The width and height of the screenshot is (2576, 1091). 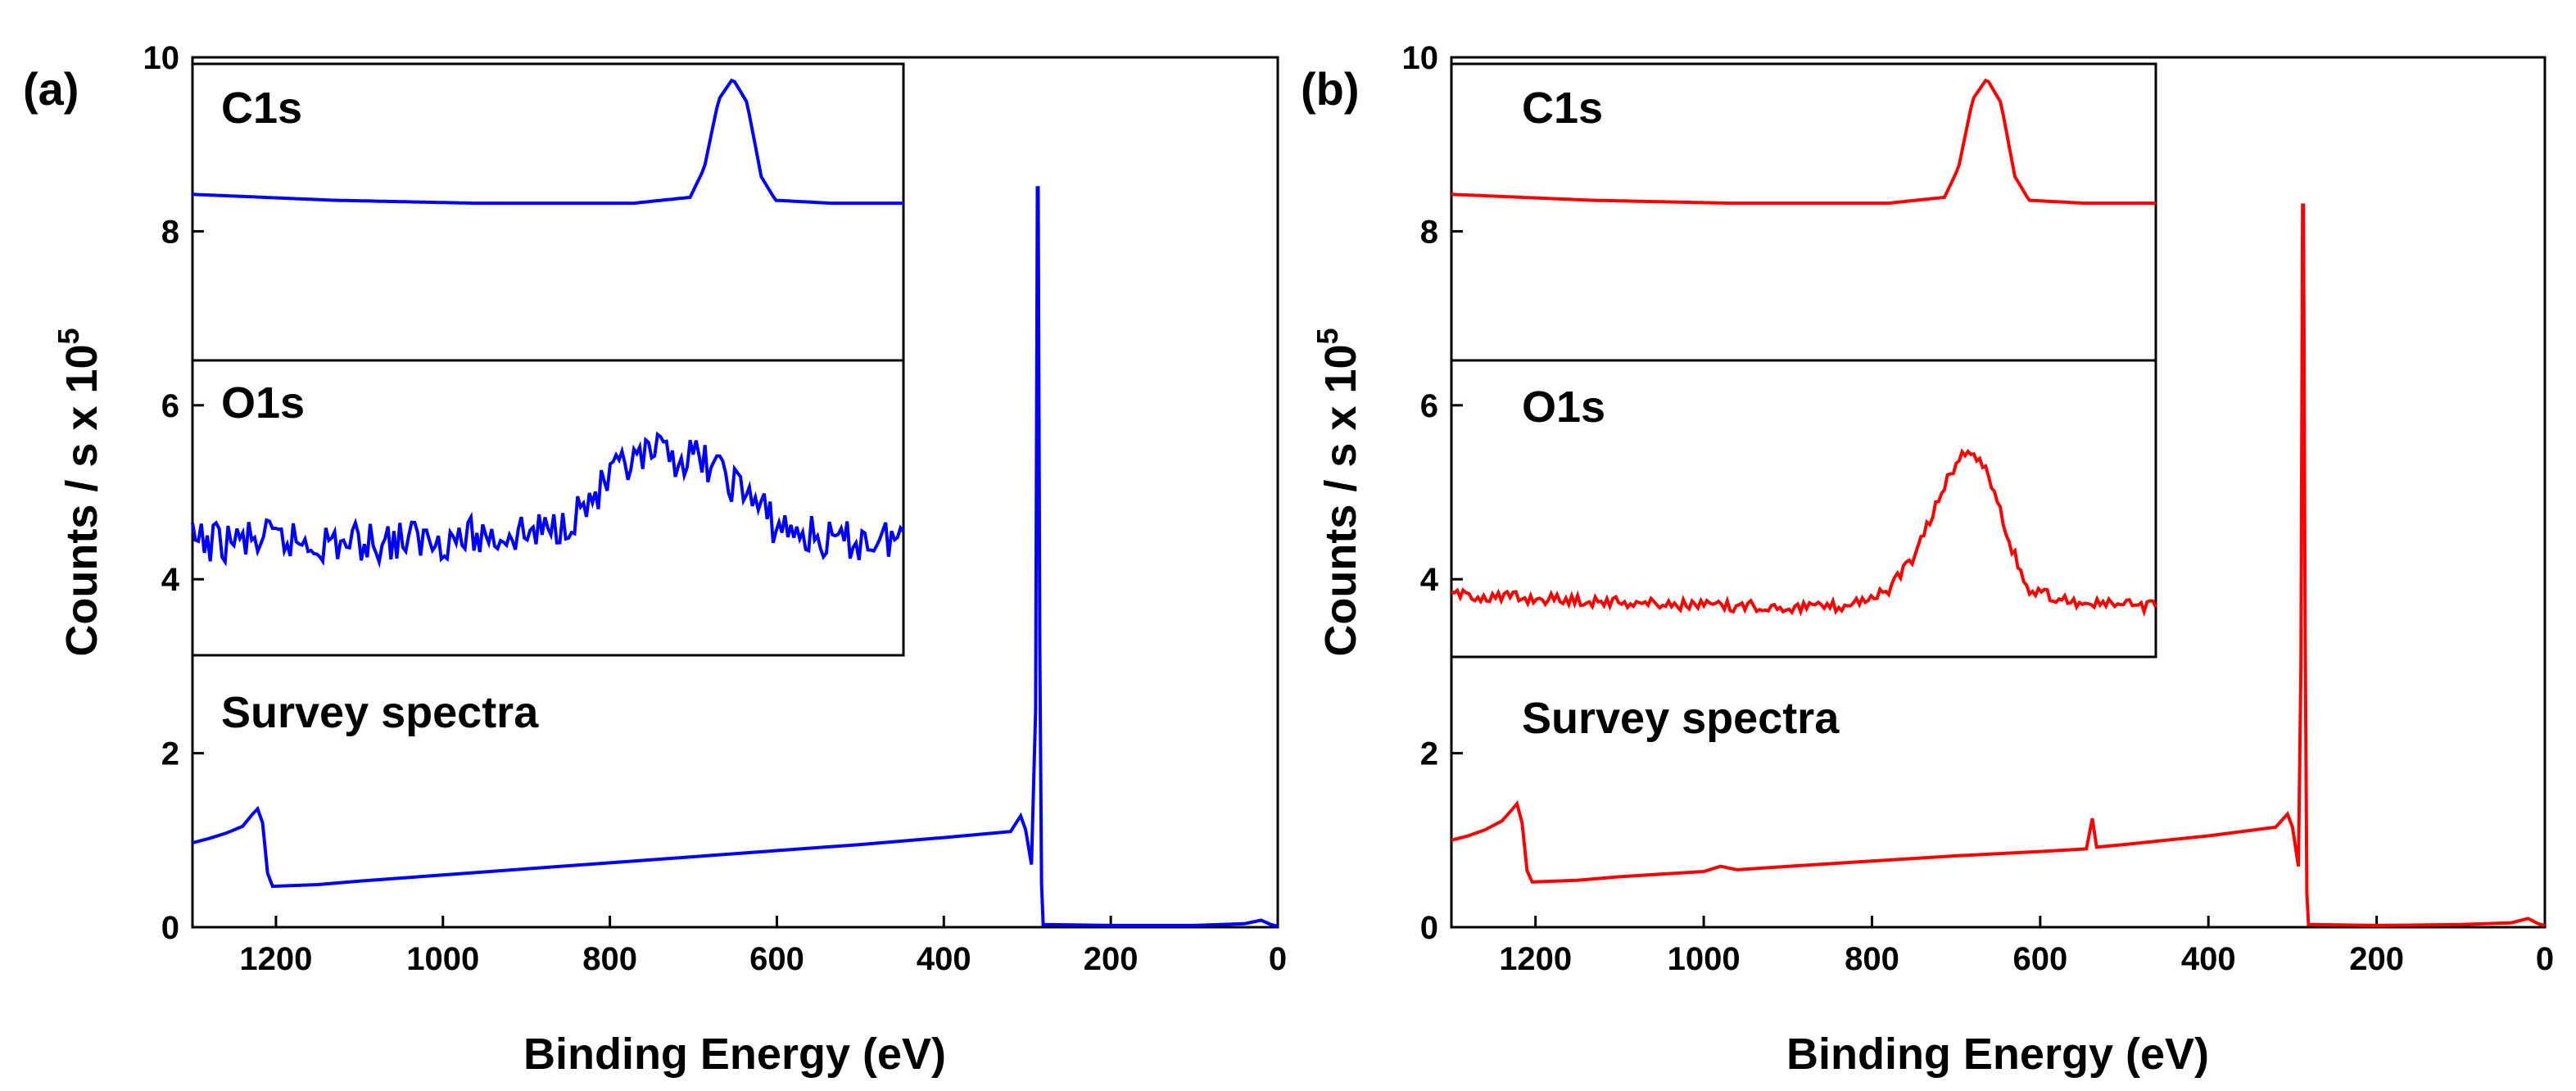 I want to click on panel-a-inset-c1s-line, so click(x=547, y=142).